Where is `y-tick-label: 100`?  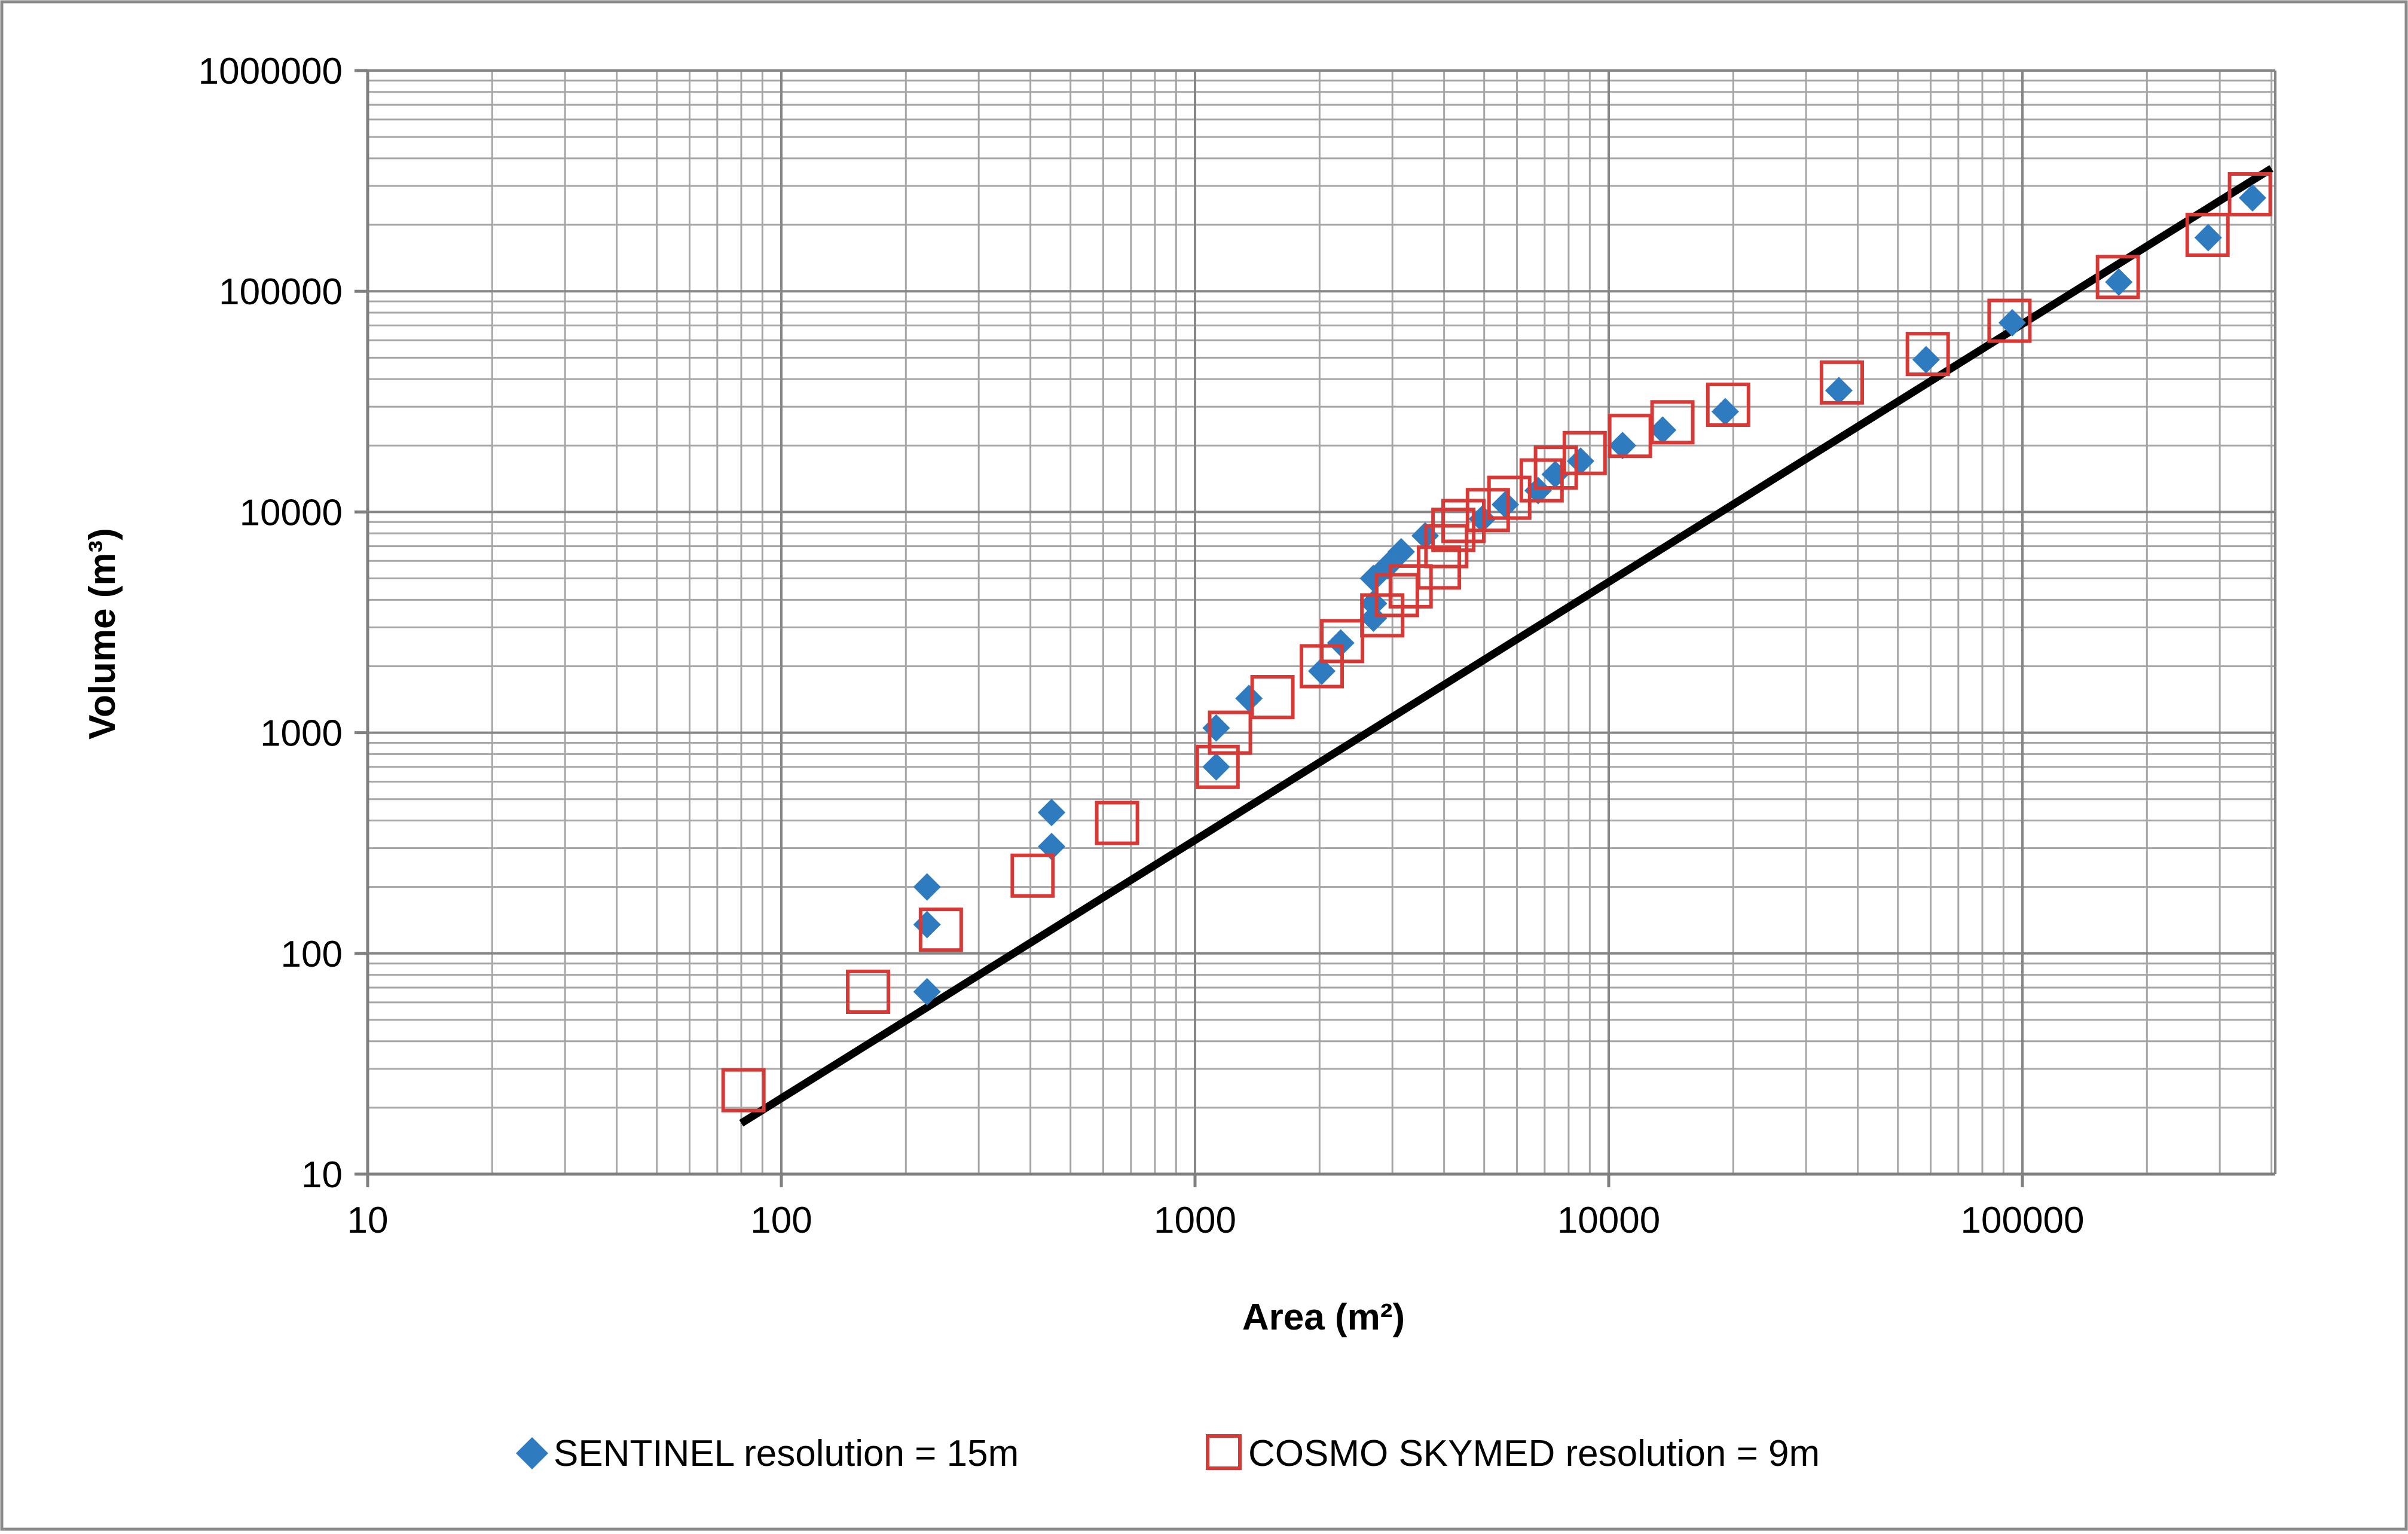 y-tick-label: 100 is located at coordinates (312, 954).